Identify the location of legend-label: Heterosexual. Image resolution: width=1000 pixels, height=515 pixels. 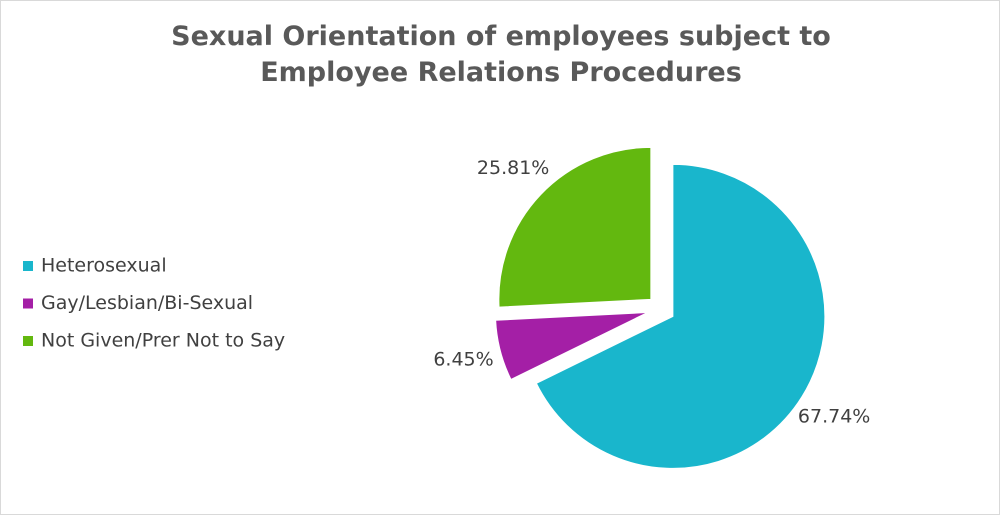
(104, 266).